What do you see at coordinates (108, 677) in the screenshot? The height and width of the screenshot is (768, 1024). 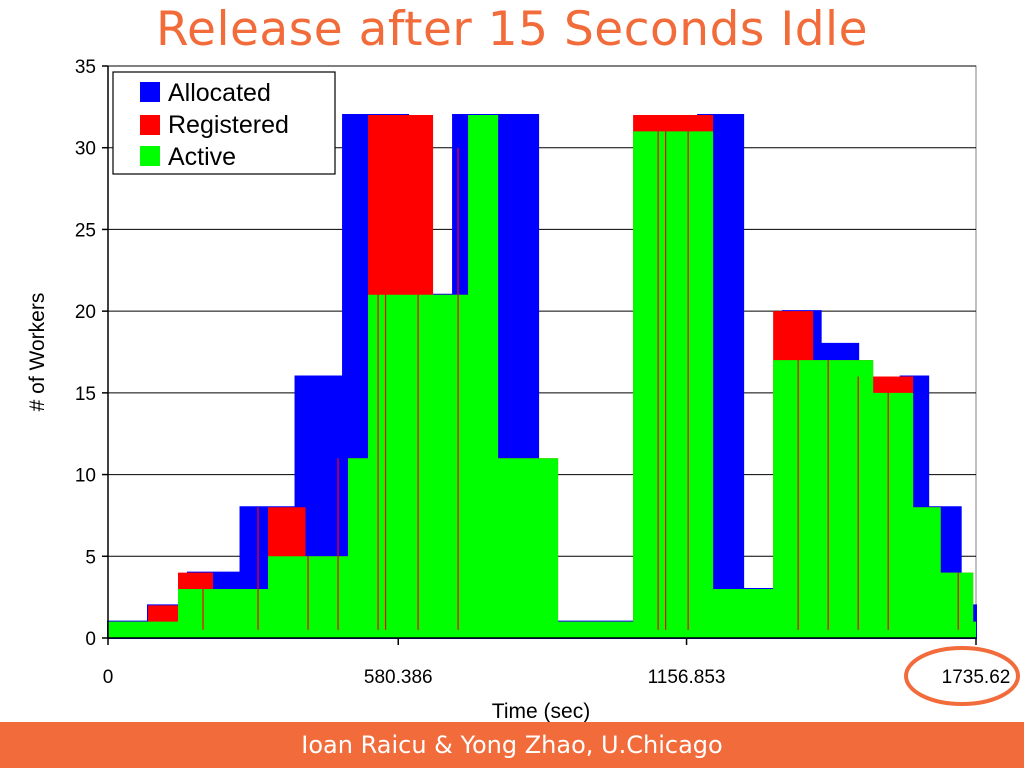 I see `x-tick-label-0: 0` at bounding box center [108, 677].